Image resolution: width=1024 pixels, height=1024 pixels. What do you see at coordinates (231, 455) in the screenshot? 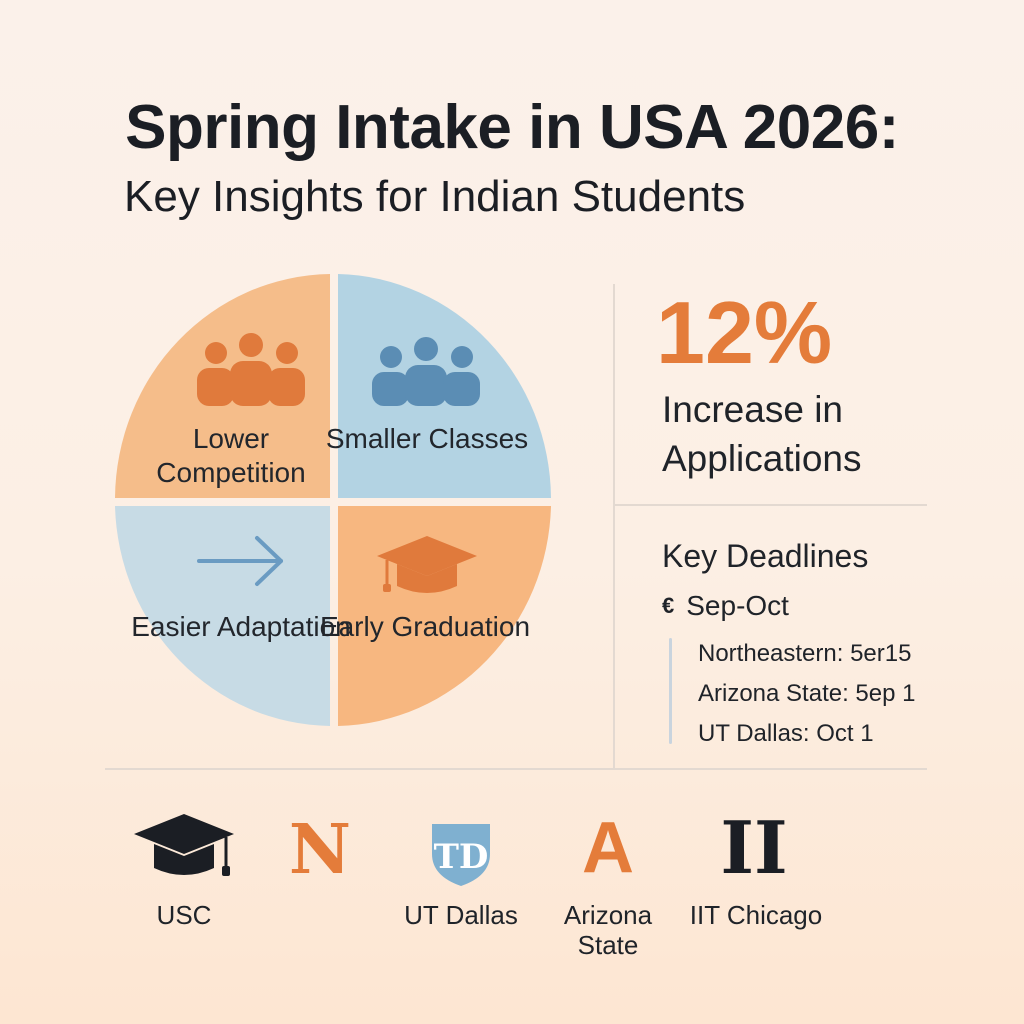
I see `quadrant-label: Lower Competition` at bounding box center [231, 455].